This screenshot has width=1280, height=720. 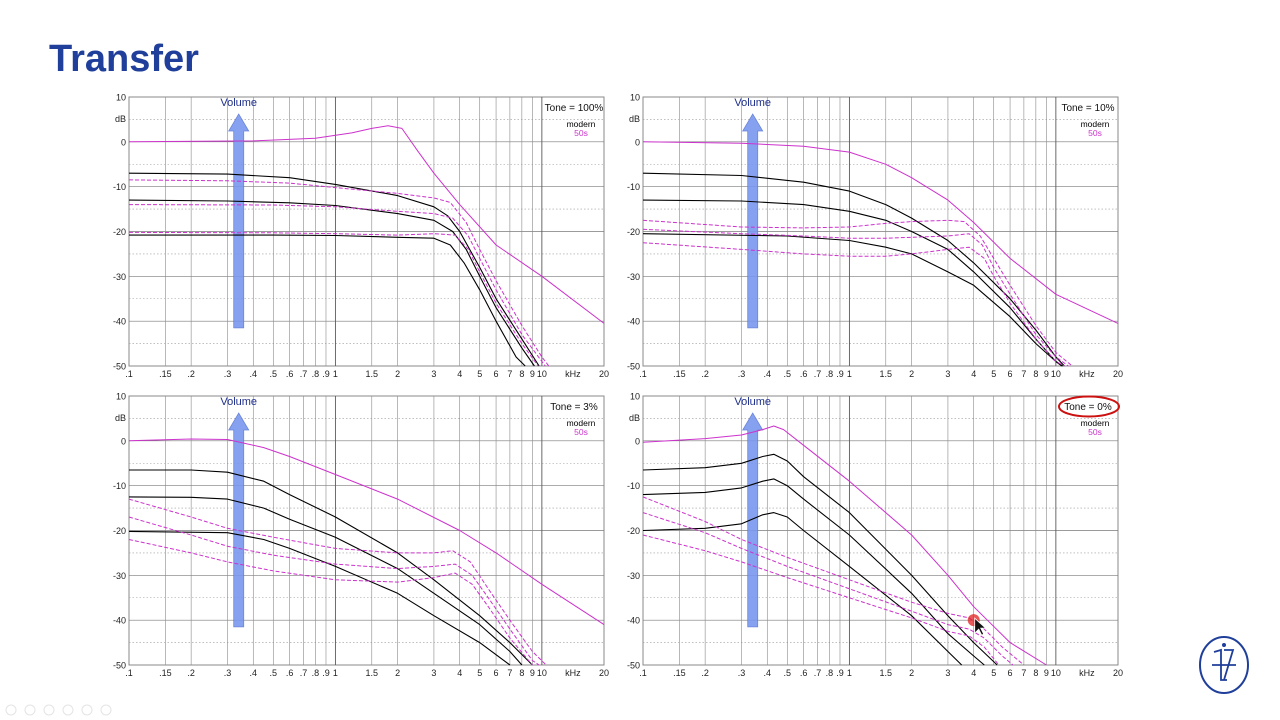 I want to click on x-tick-label: 20, so click(x=1118, y=673).